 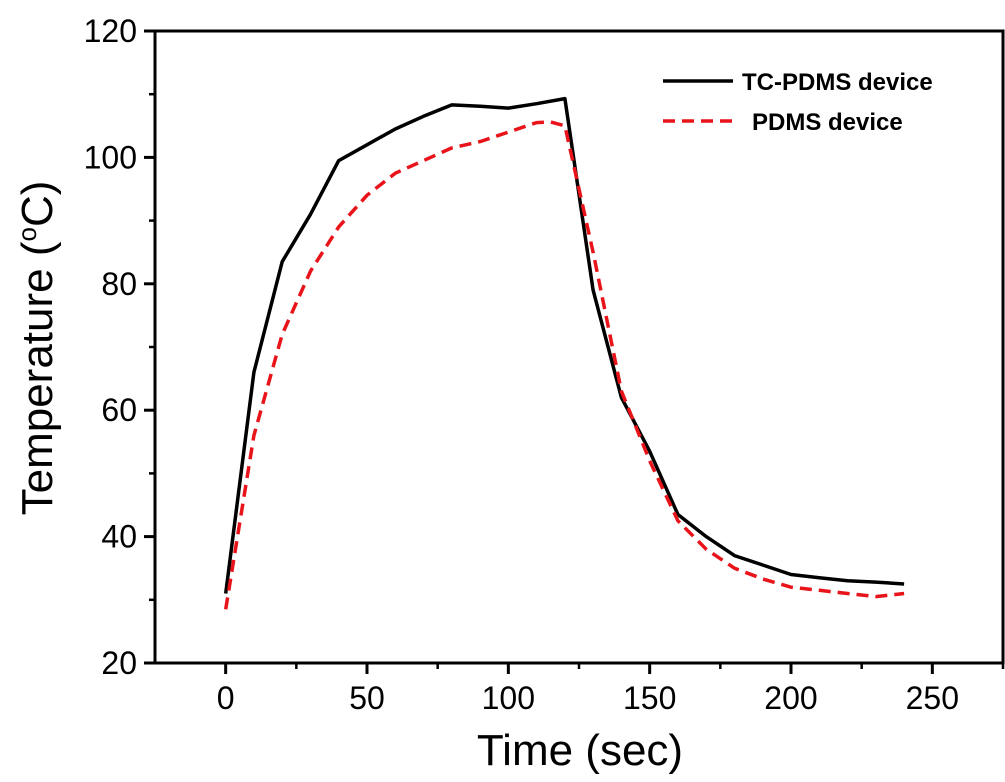 I want to click on x-tick-labels: 0 50 100 150 200 250, so click(x=588, y=698).